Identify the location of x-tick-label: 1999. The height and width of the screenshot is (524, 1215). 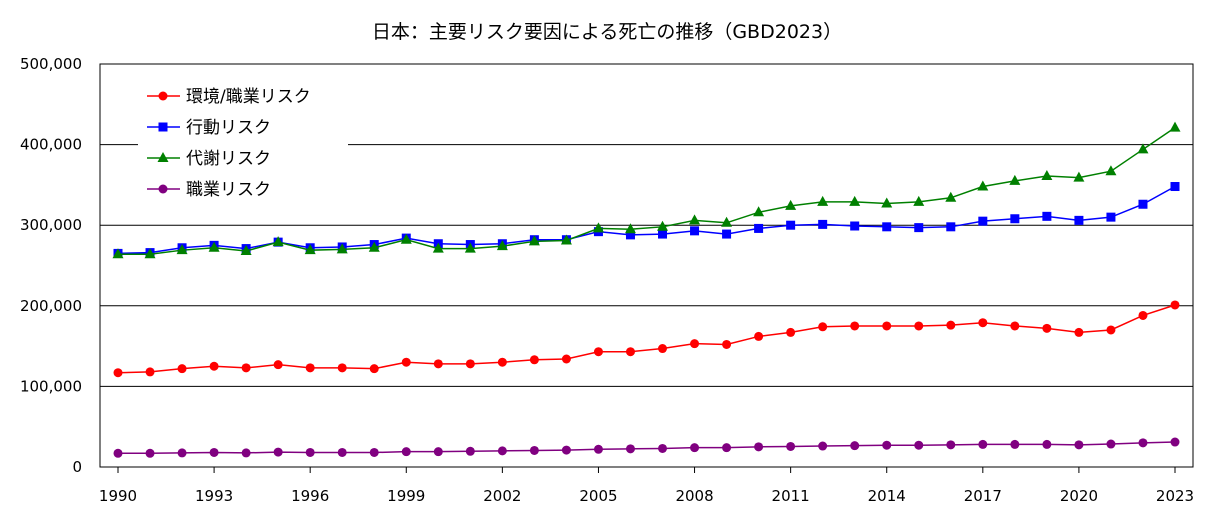
(406, 496).